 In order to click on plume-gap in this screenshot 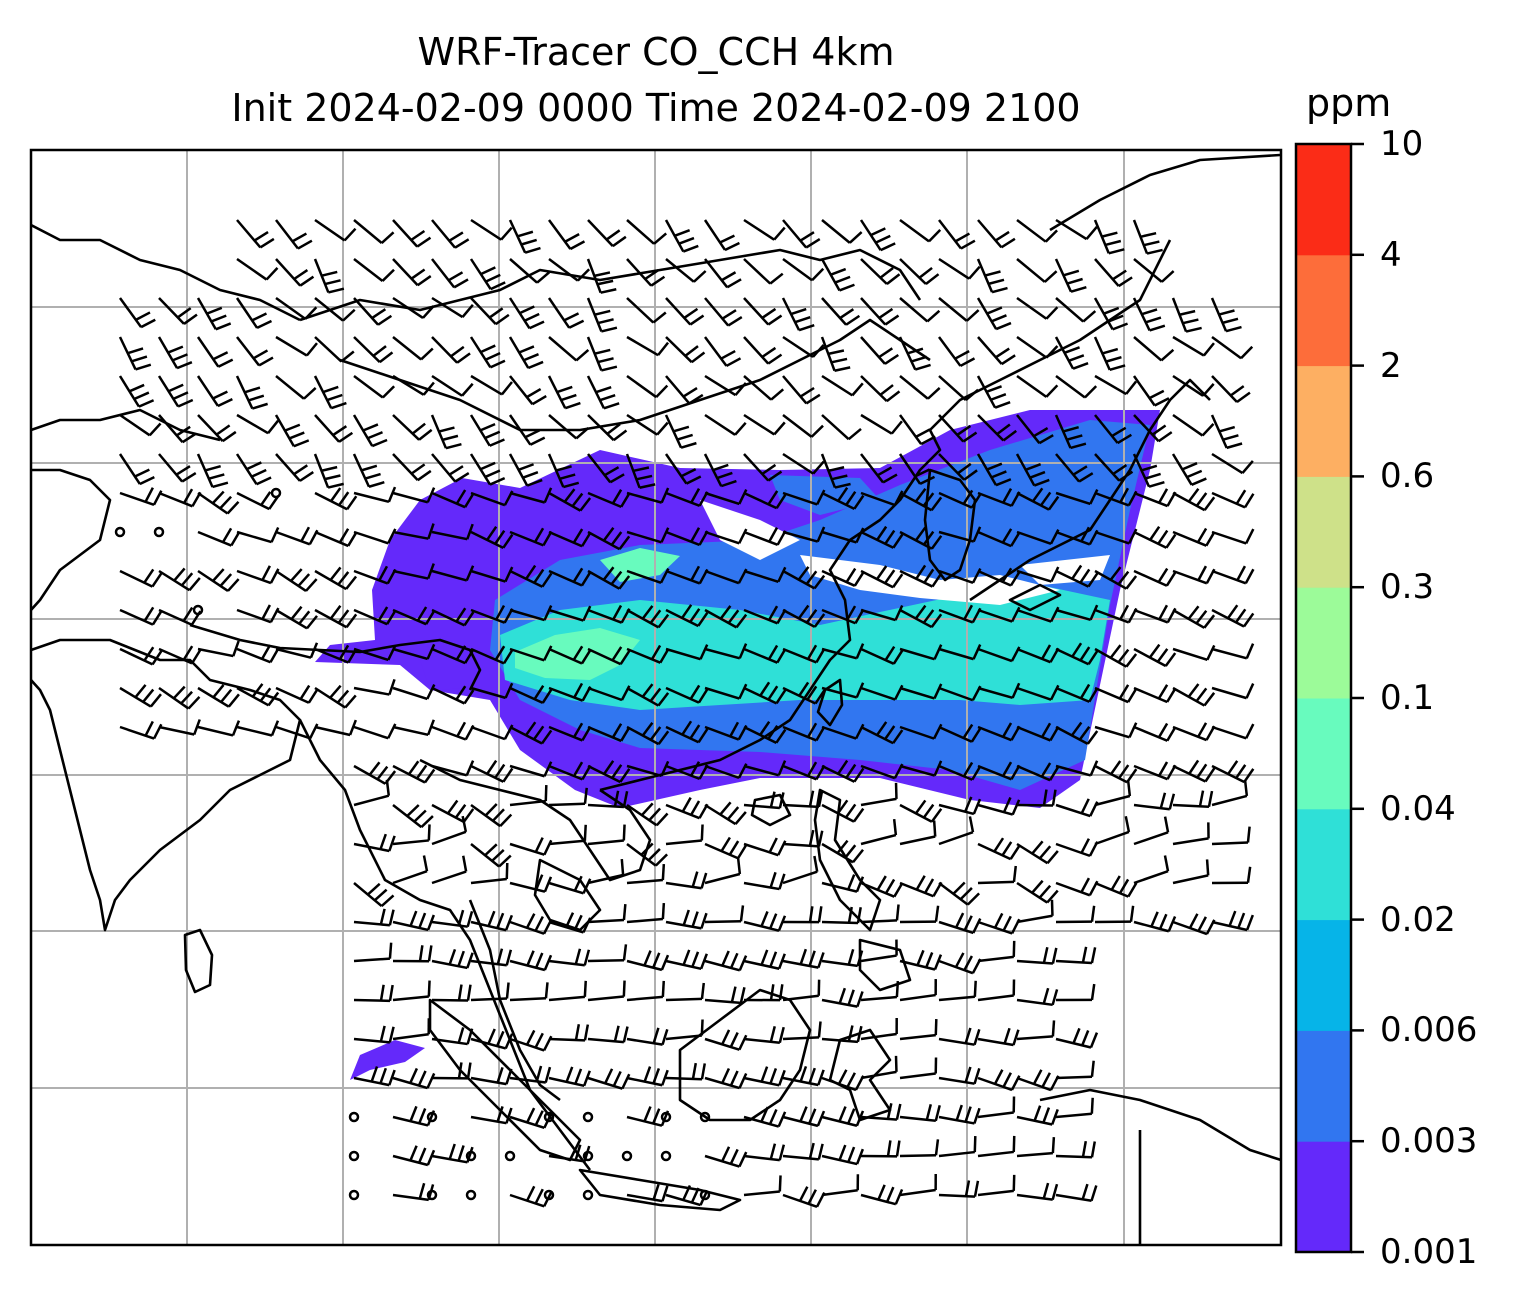, I will do `click(930, 580)`.